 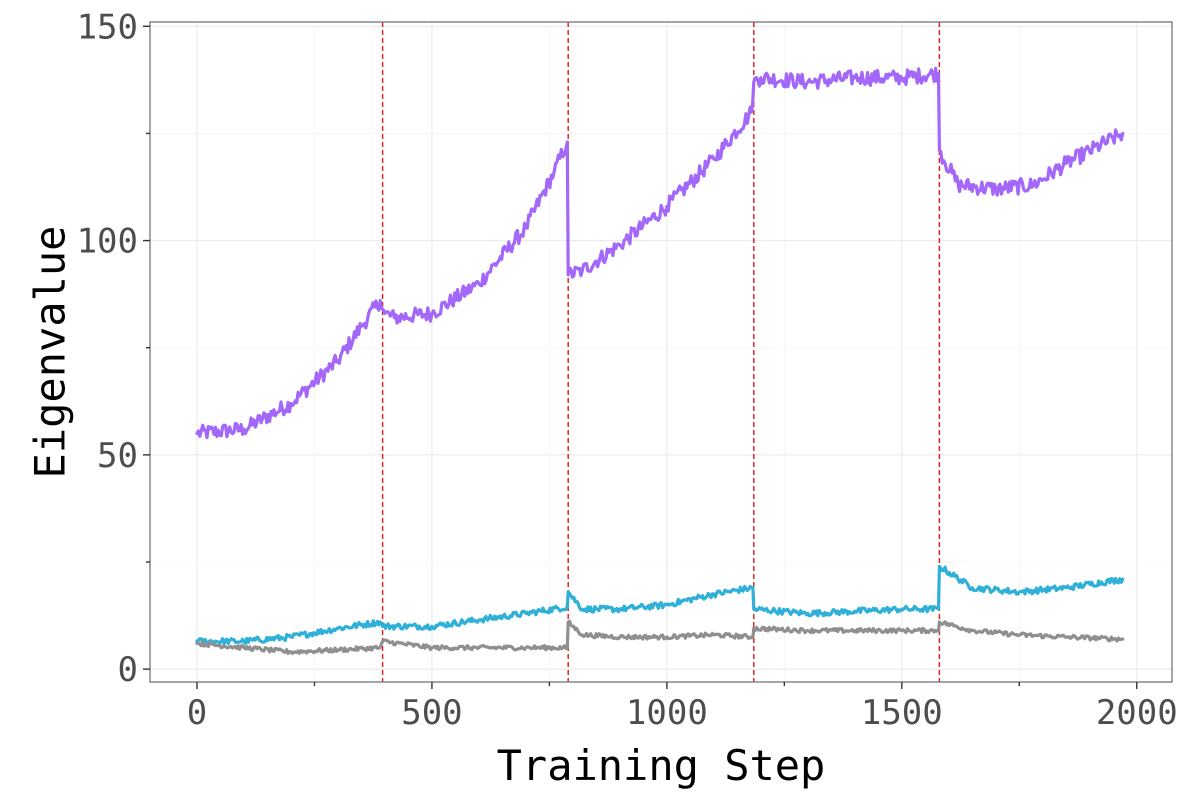 What do you see at coordinates (1137, 713) in the screenshot?
I see `x-tick-label: 2000` at bounding box center [1137, 713].